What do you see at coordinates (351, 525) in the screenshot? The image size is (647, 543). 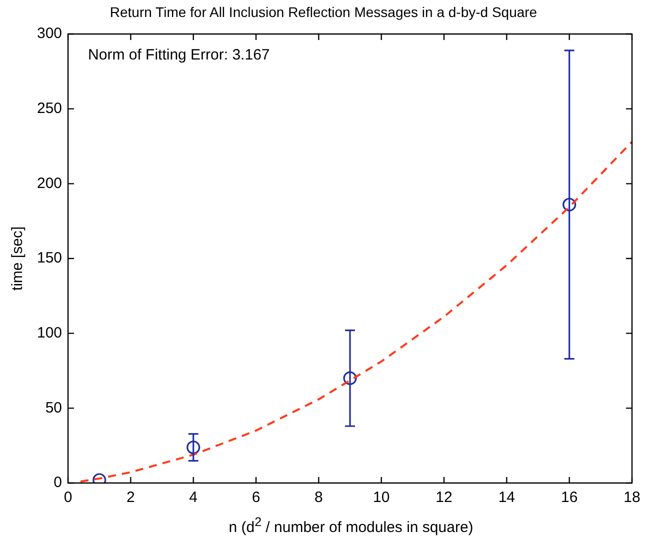 I see `x-axis-title: n (d$^{2}$ / number of modules in square)` at bounding box center [351, 525].